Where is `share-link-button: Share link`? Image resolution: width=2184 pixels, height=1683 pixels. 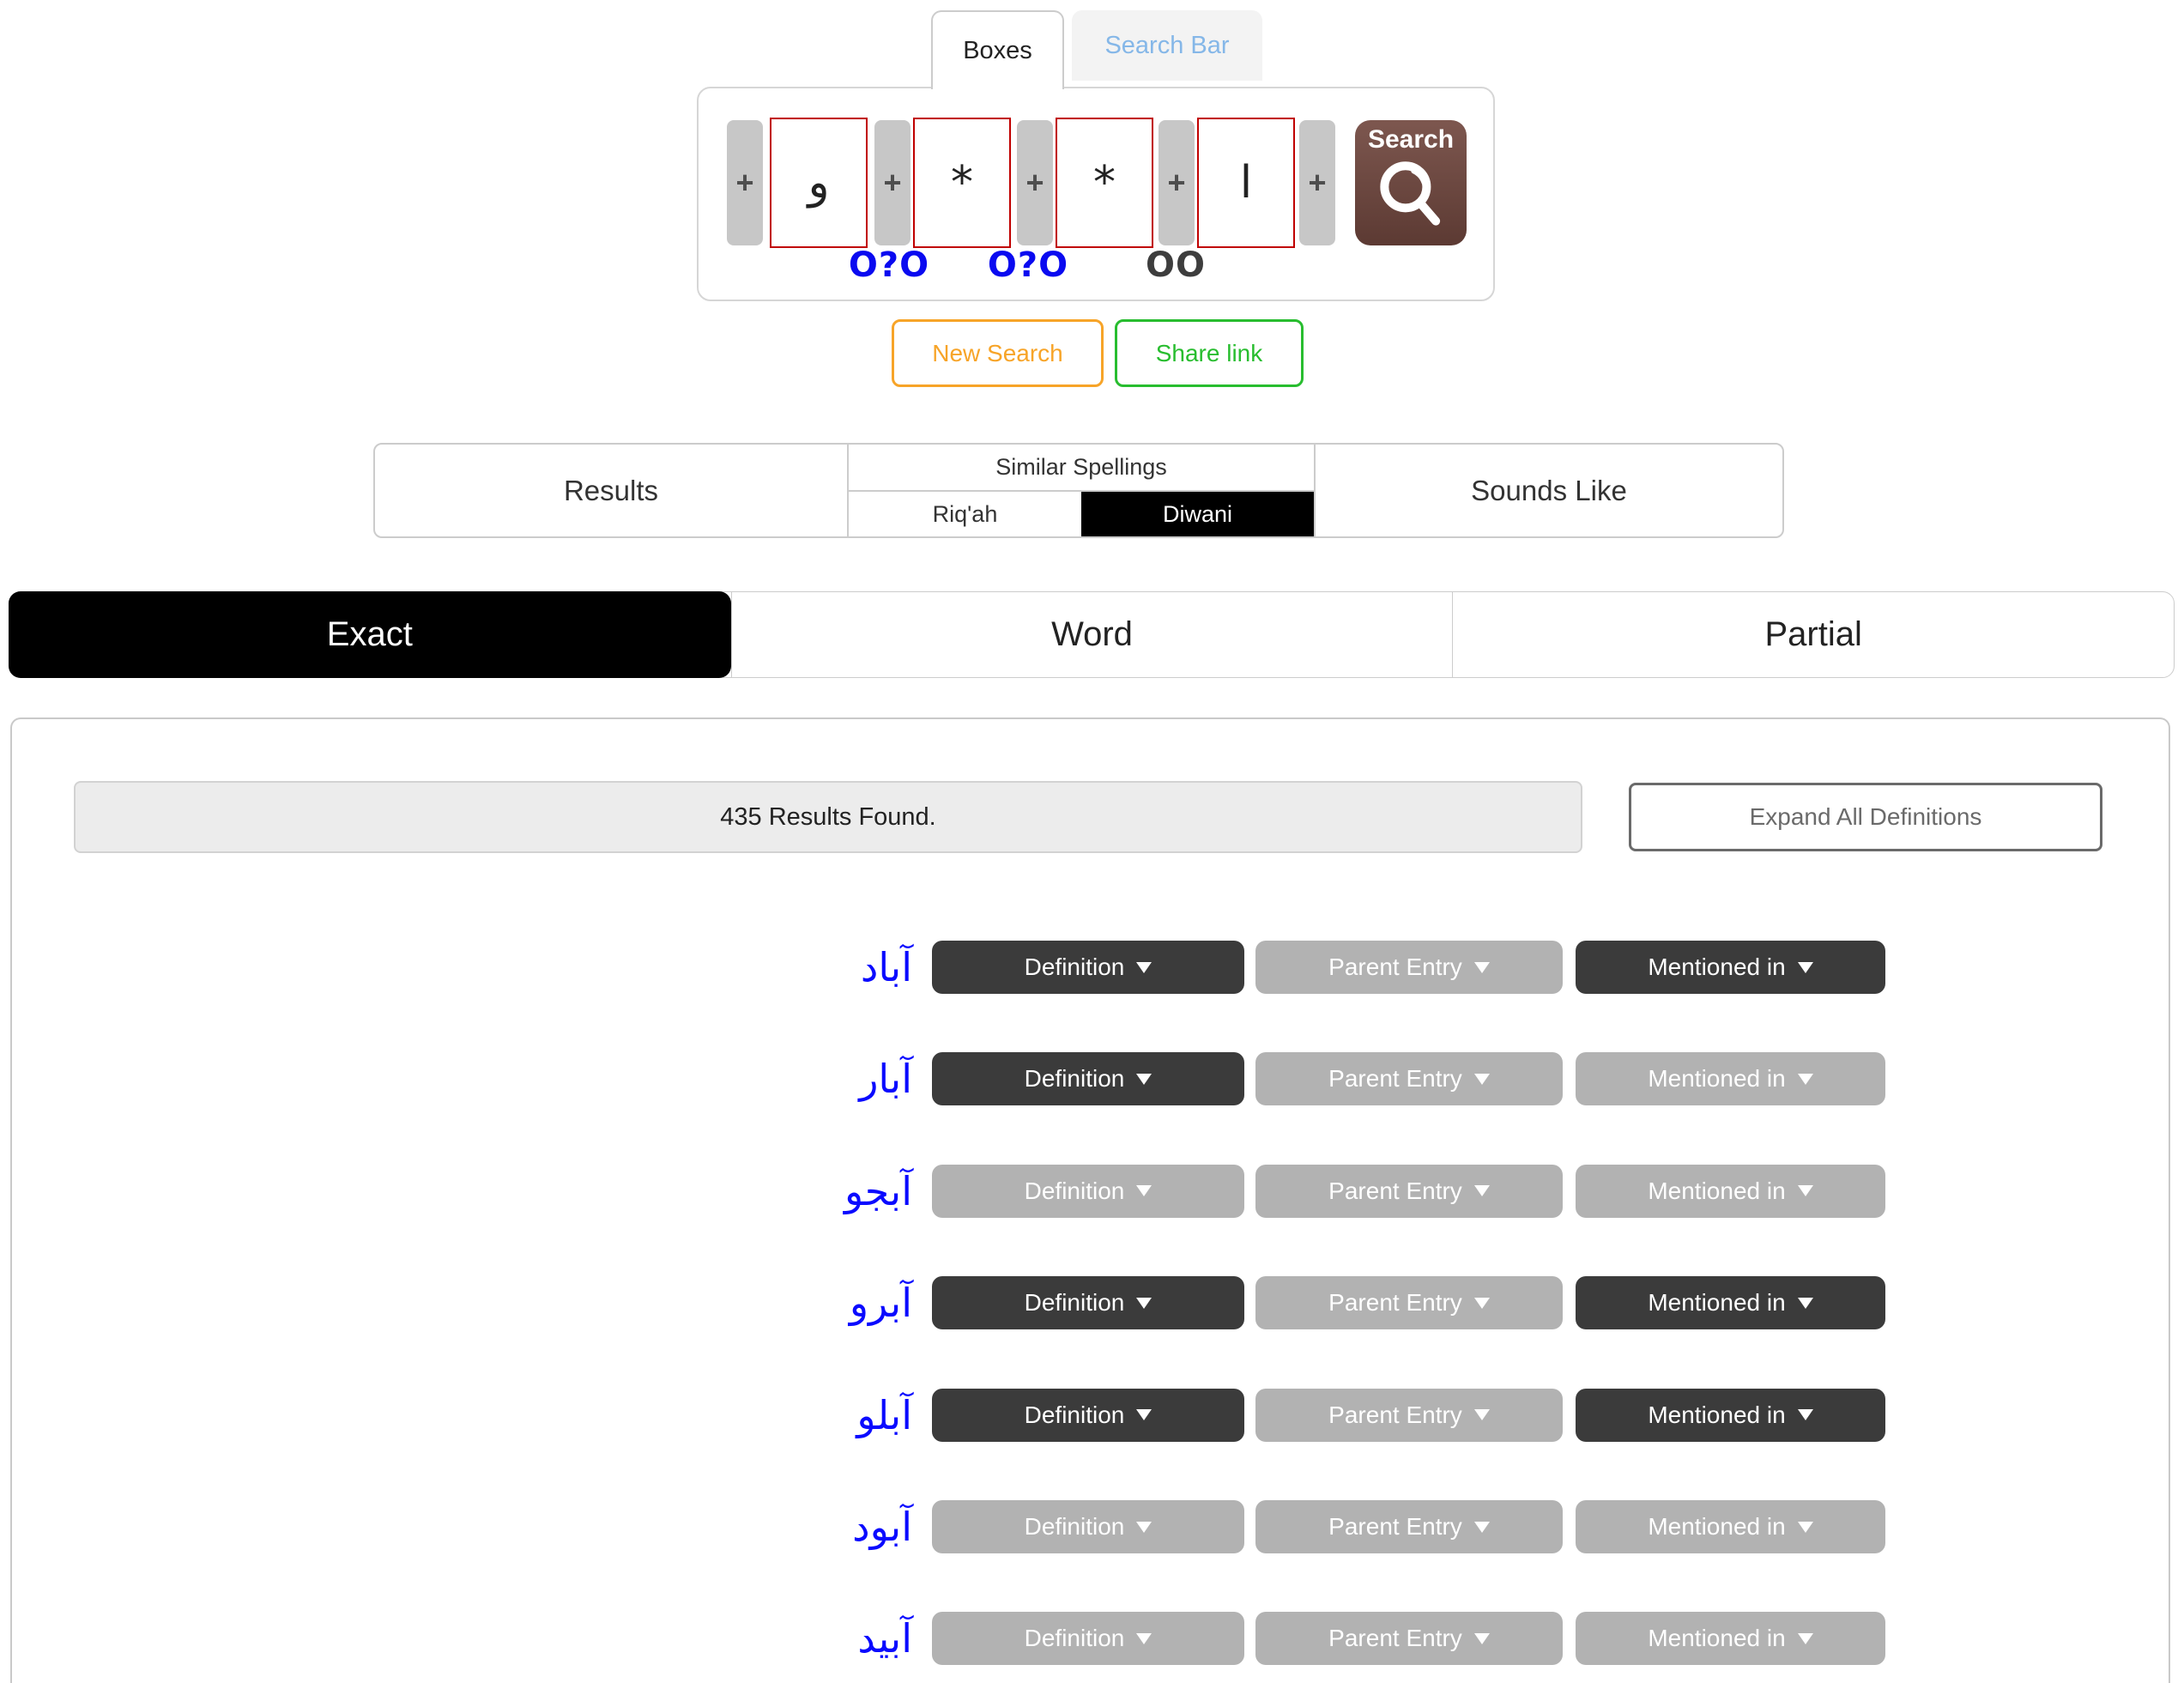
share-link-button: Share link is located at coordinates (1209, 353).